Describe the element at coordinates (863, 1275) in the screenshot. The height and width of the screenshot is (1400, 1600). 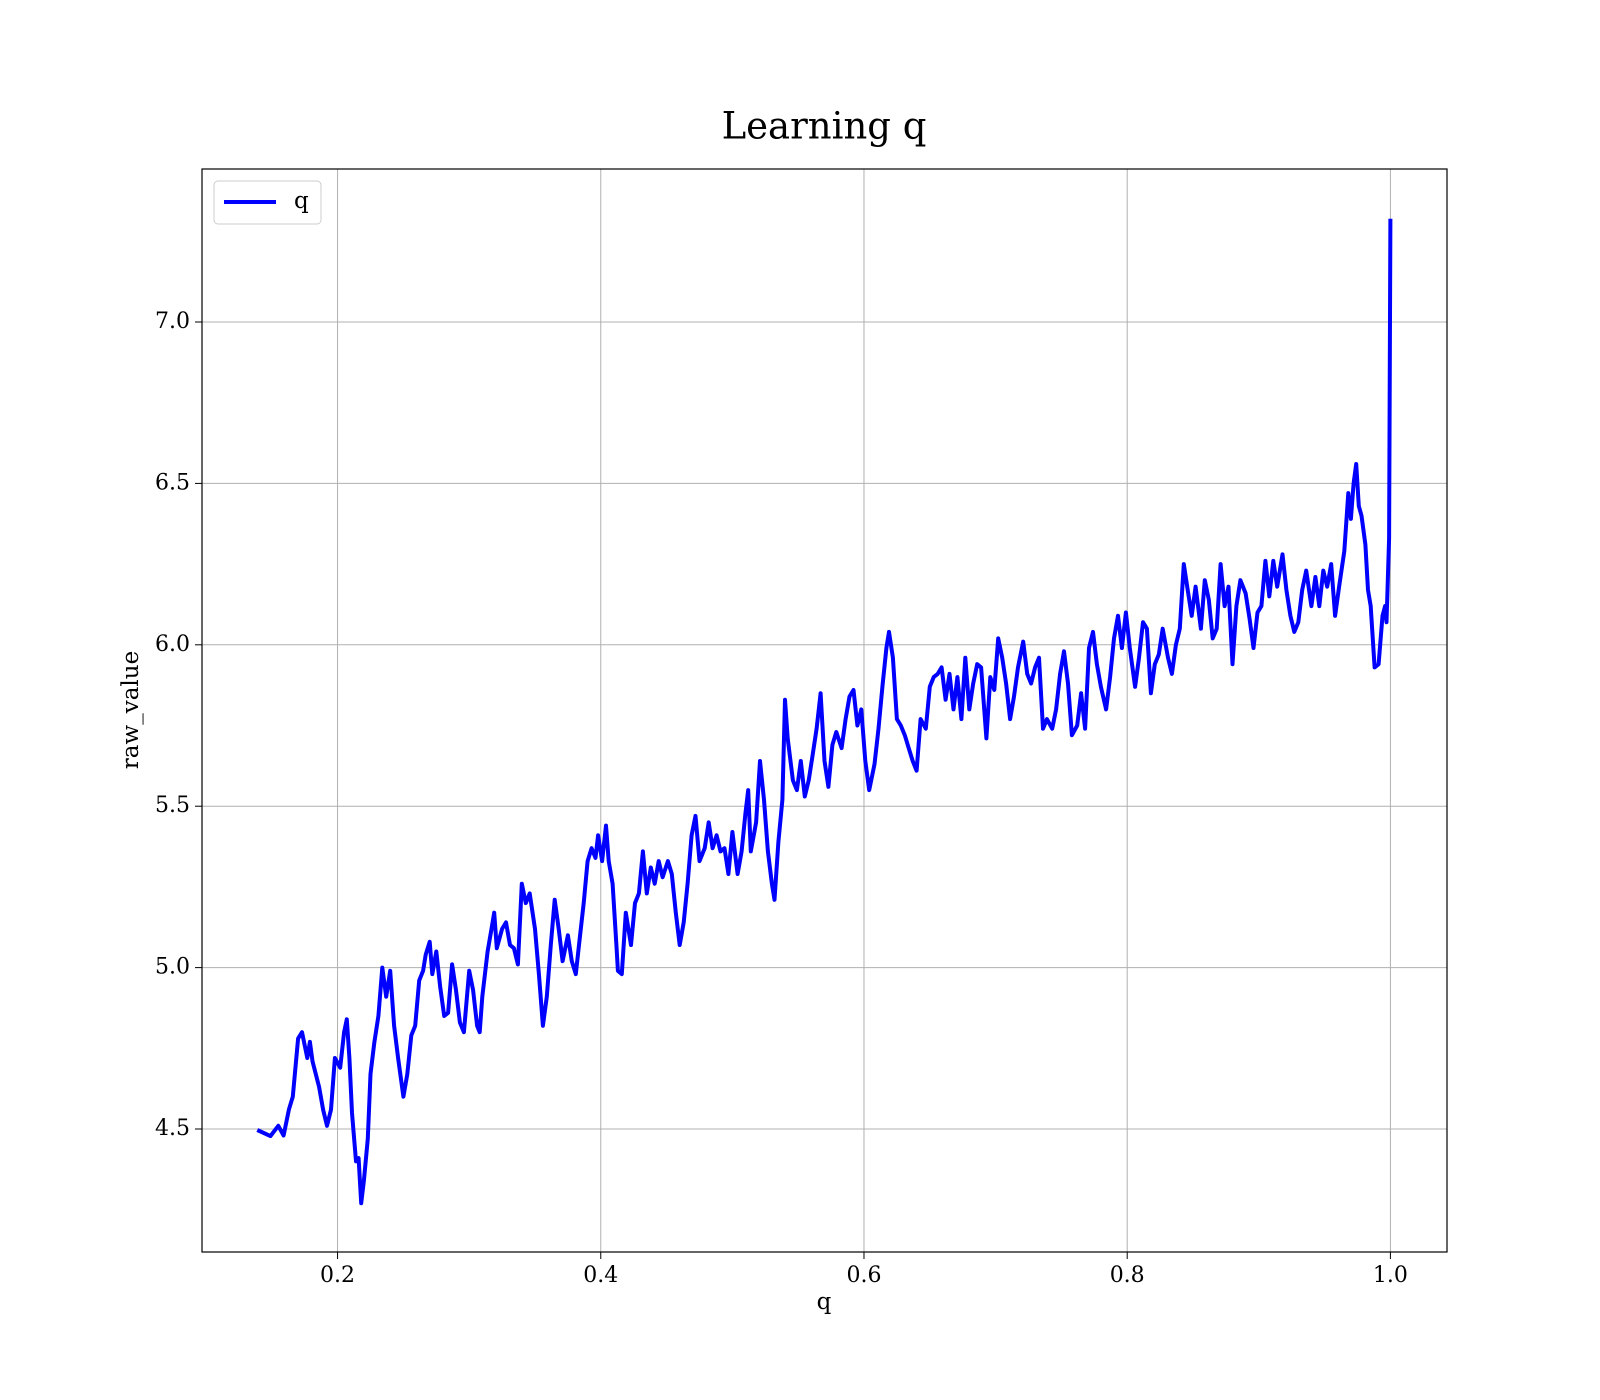
I see `x-tick-label: 0.6` at that location.